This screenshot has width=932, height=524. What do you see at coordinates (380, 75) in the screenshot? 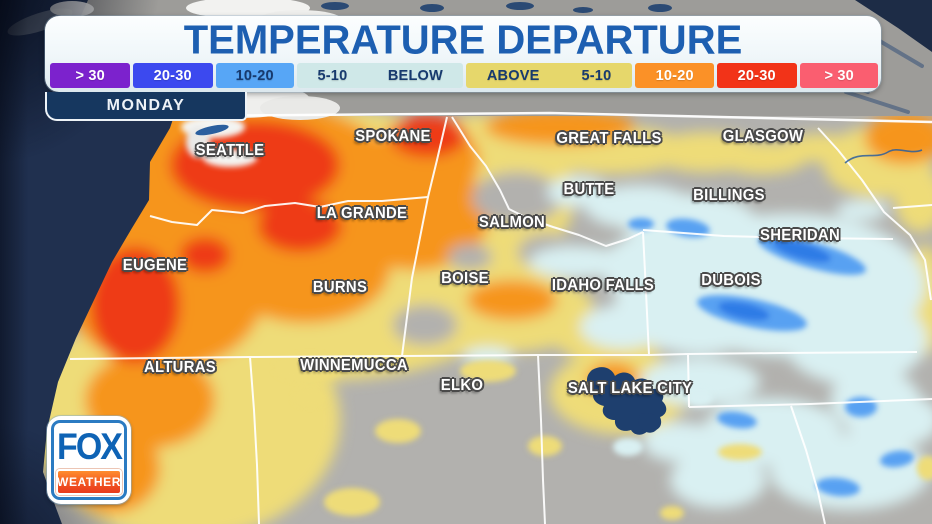
I see `legend-segment-below-5-10: 5-10 BELOW` at bounding box center [380, 75].